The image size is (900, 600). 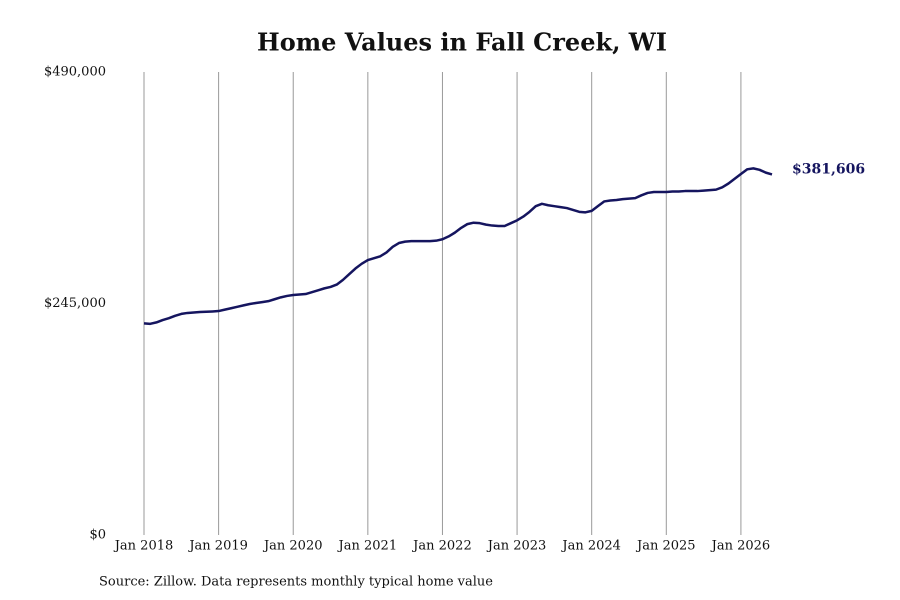 I want to click on x-tick-label: Jan 2018, so click(x=143, y=546).